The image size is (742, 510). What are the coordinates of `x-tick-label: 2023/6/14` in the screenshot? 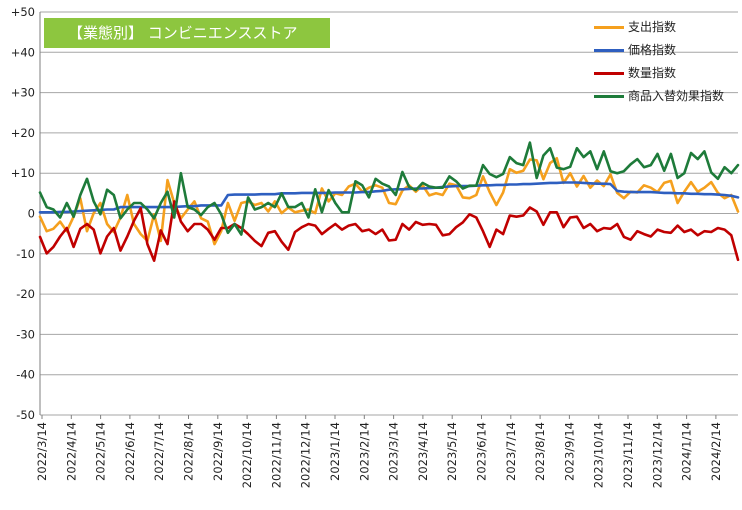 It's located at (482, 451).